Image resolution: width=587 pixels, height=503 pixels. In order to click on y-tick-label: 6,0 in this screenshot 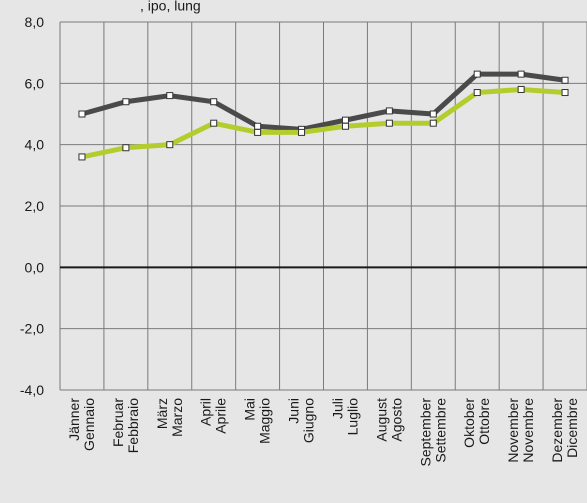, I will do `click(35, 83)`.